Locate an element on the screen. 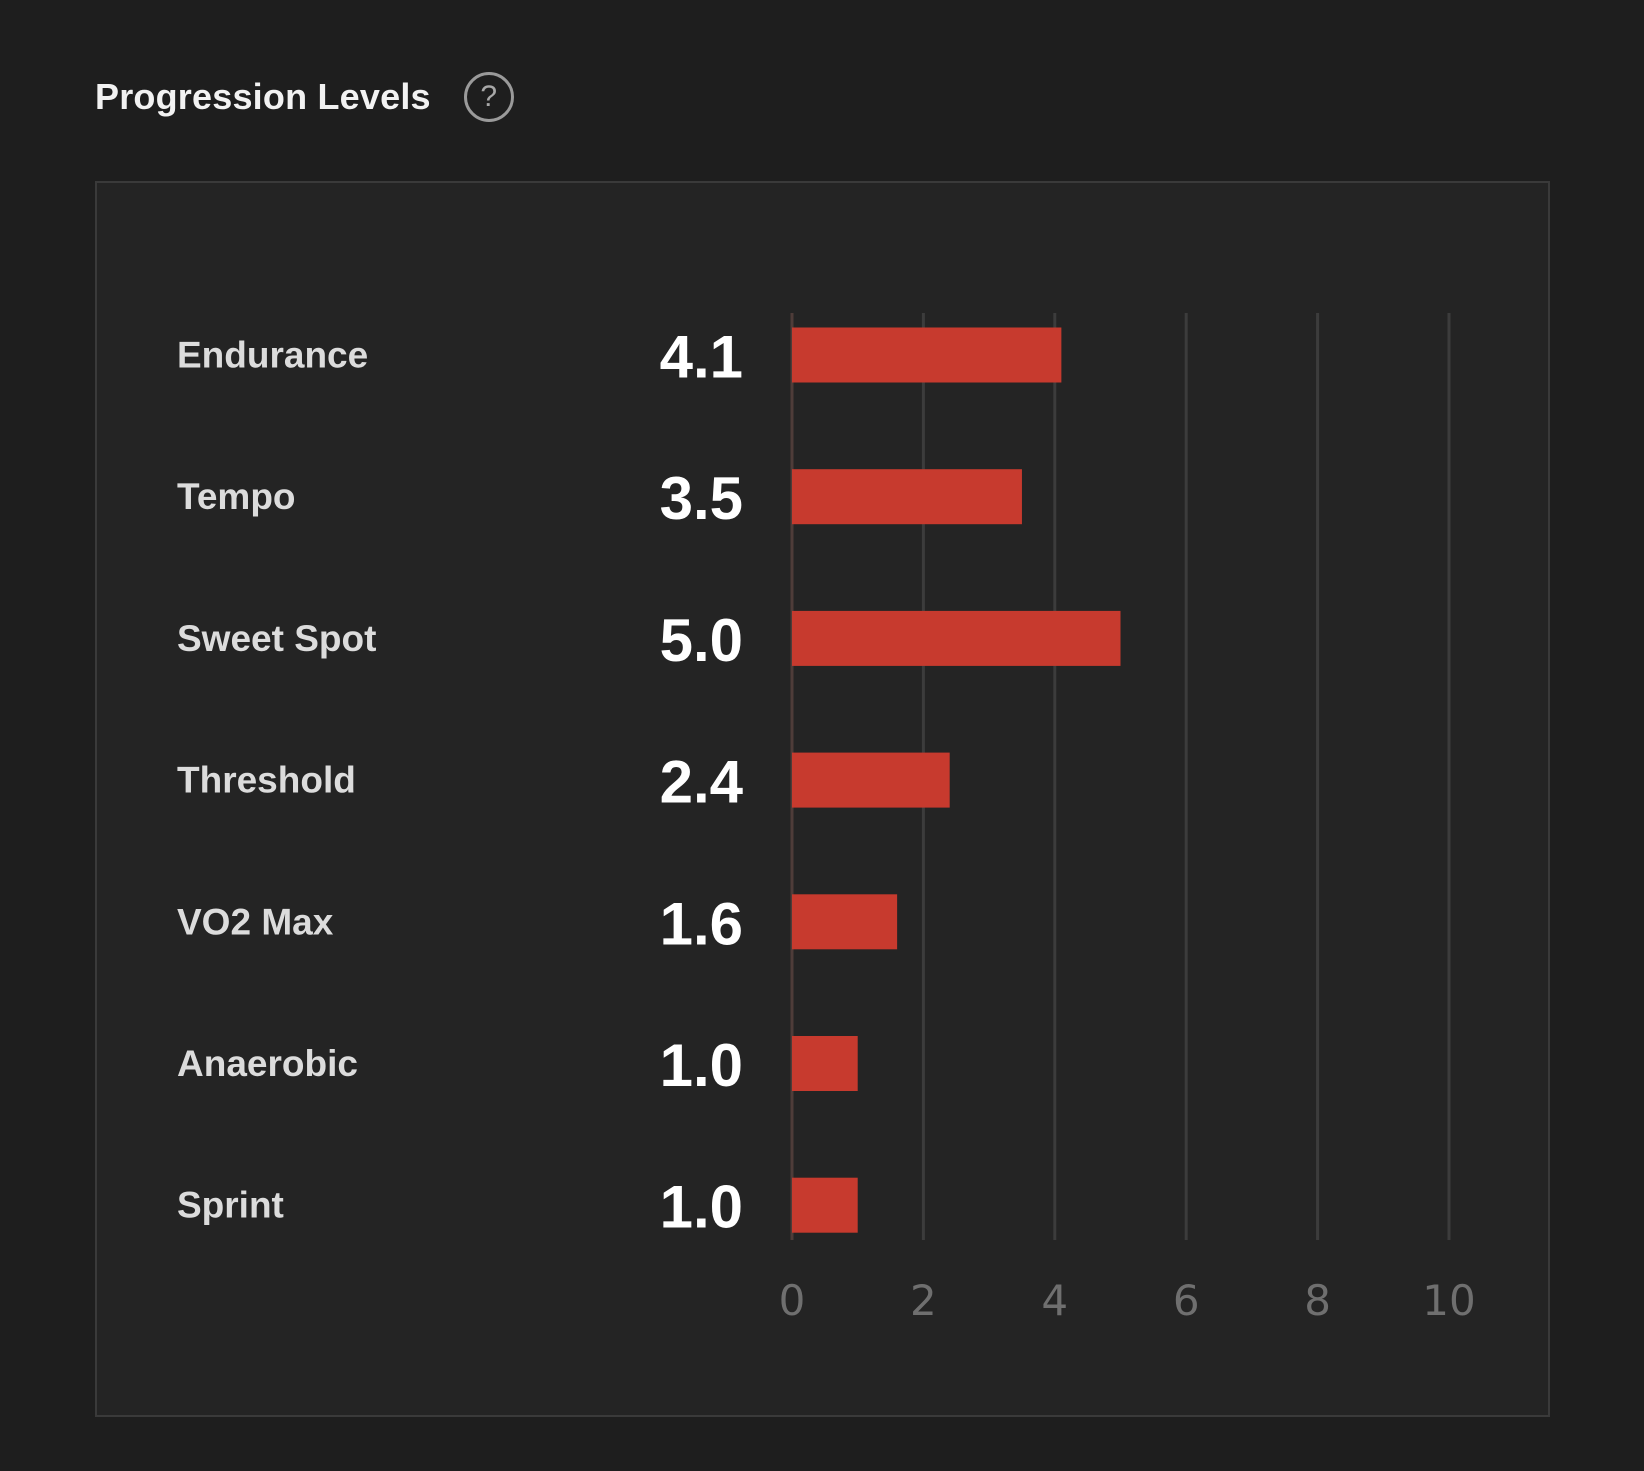 The width and height of the screenshot is (1644, 1471). x-tick-label: 4 is located at coordinates (1054, 1300).